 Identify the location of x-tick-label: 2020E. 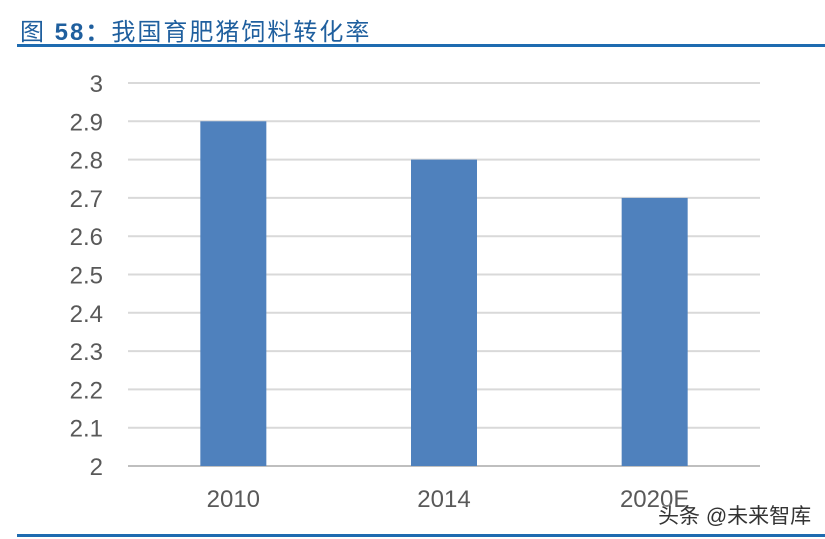
(654, 499).